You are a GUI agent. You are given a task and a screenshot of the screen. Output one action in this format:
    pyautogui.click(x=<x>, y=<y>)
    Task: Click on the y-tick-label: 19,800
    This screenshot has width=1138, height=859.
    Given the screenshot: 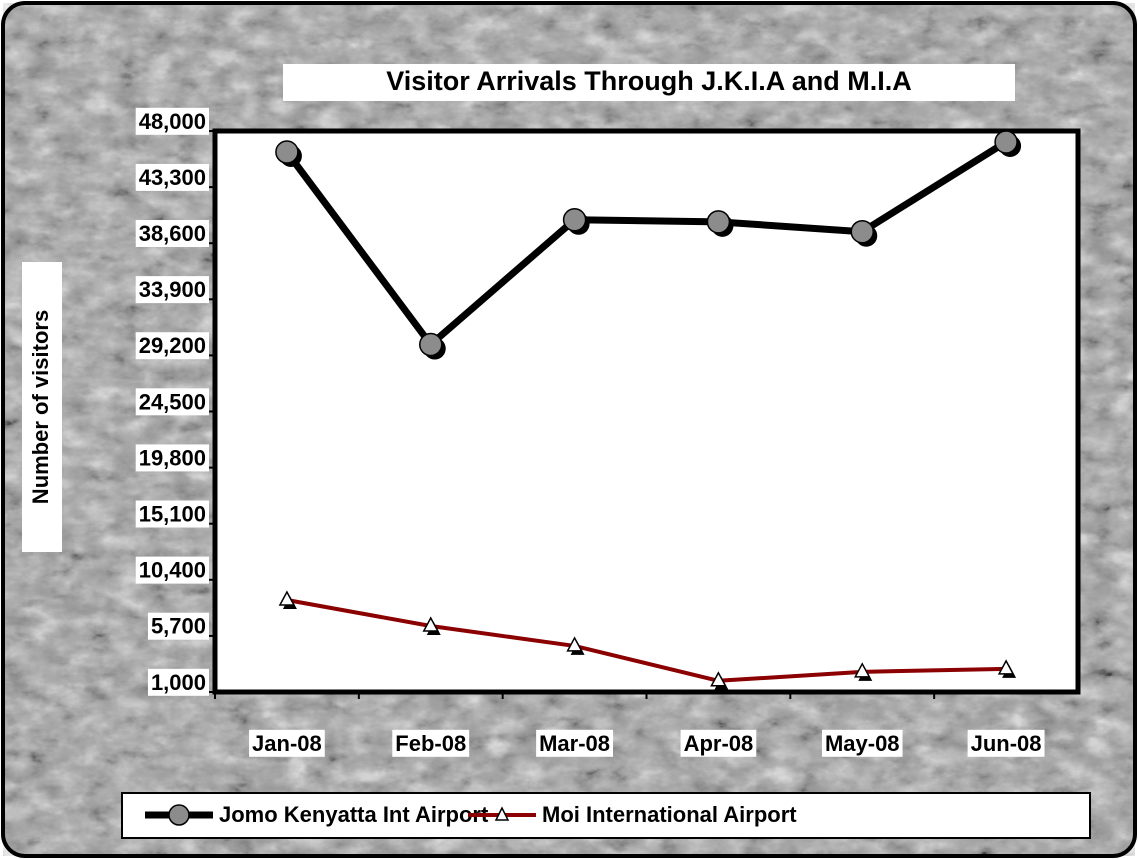 What is the action you would take?
    pyautogui.click(x=172, y=457)
    